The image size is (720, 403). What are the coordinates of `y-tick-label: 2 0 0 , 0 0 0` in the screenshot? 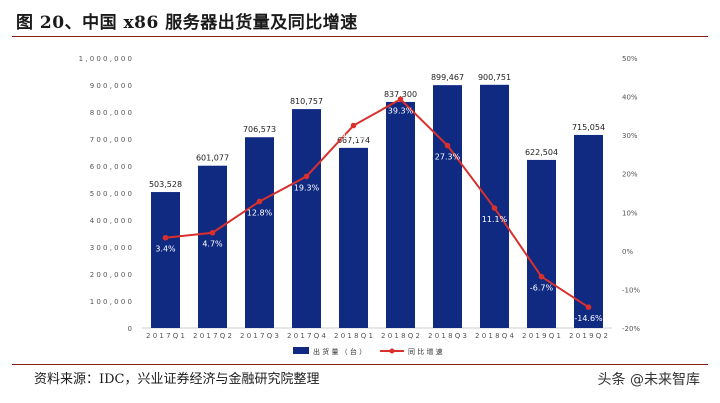 It's located at (111, 275).